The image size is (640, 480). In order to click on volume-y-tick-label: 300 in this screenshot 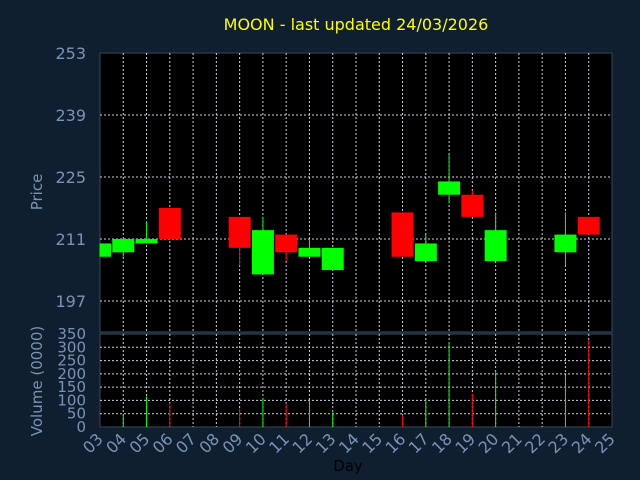, I will do `click(71, 347)`.